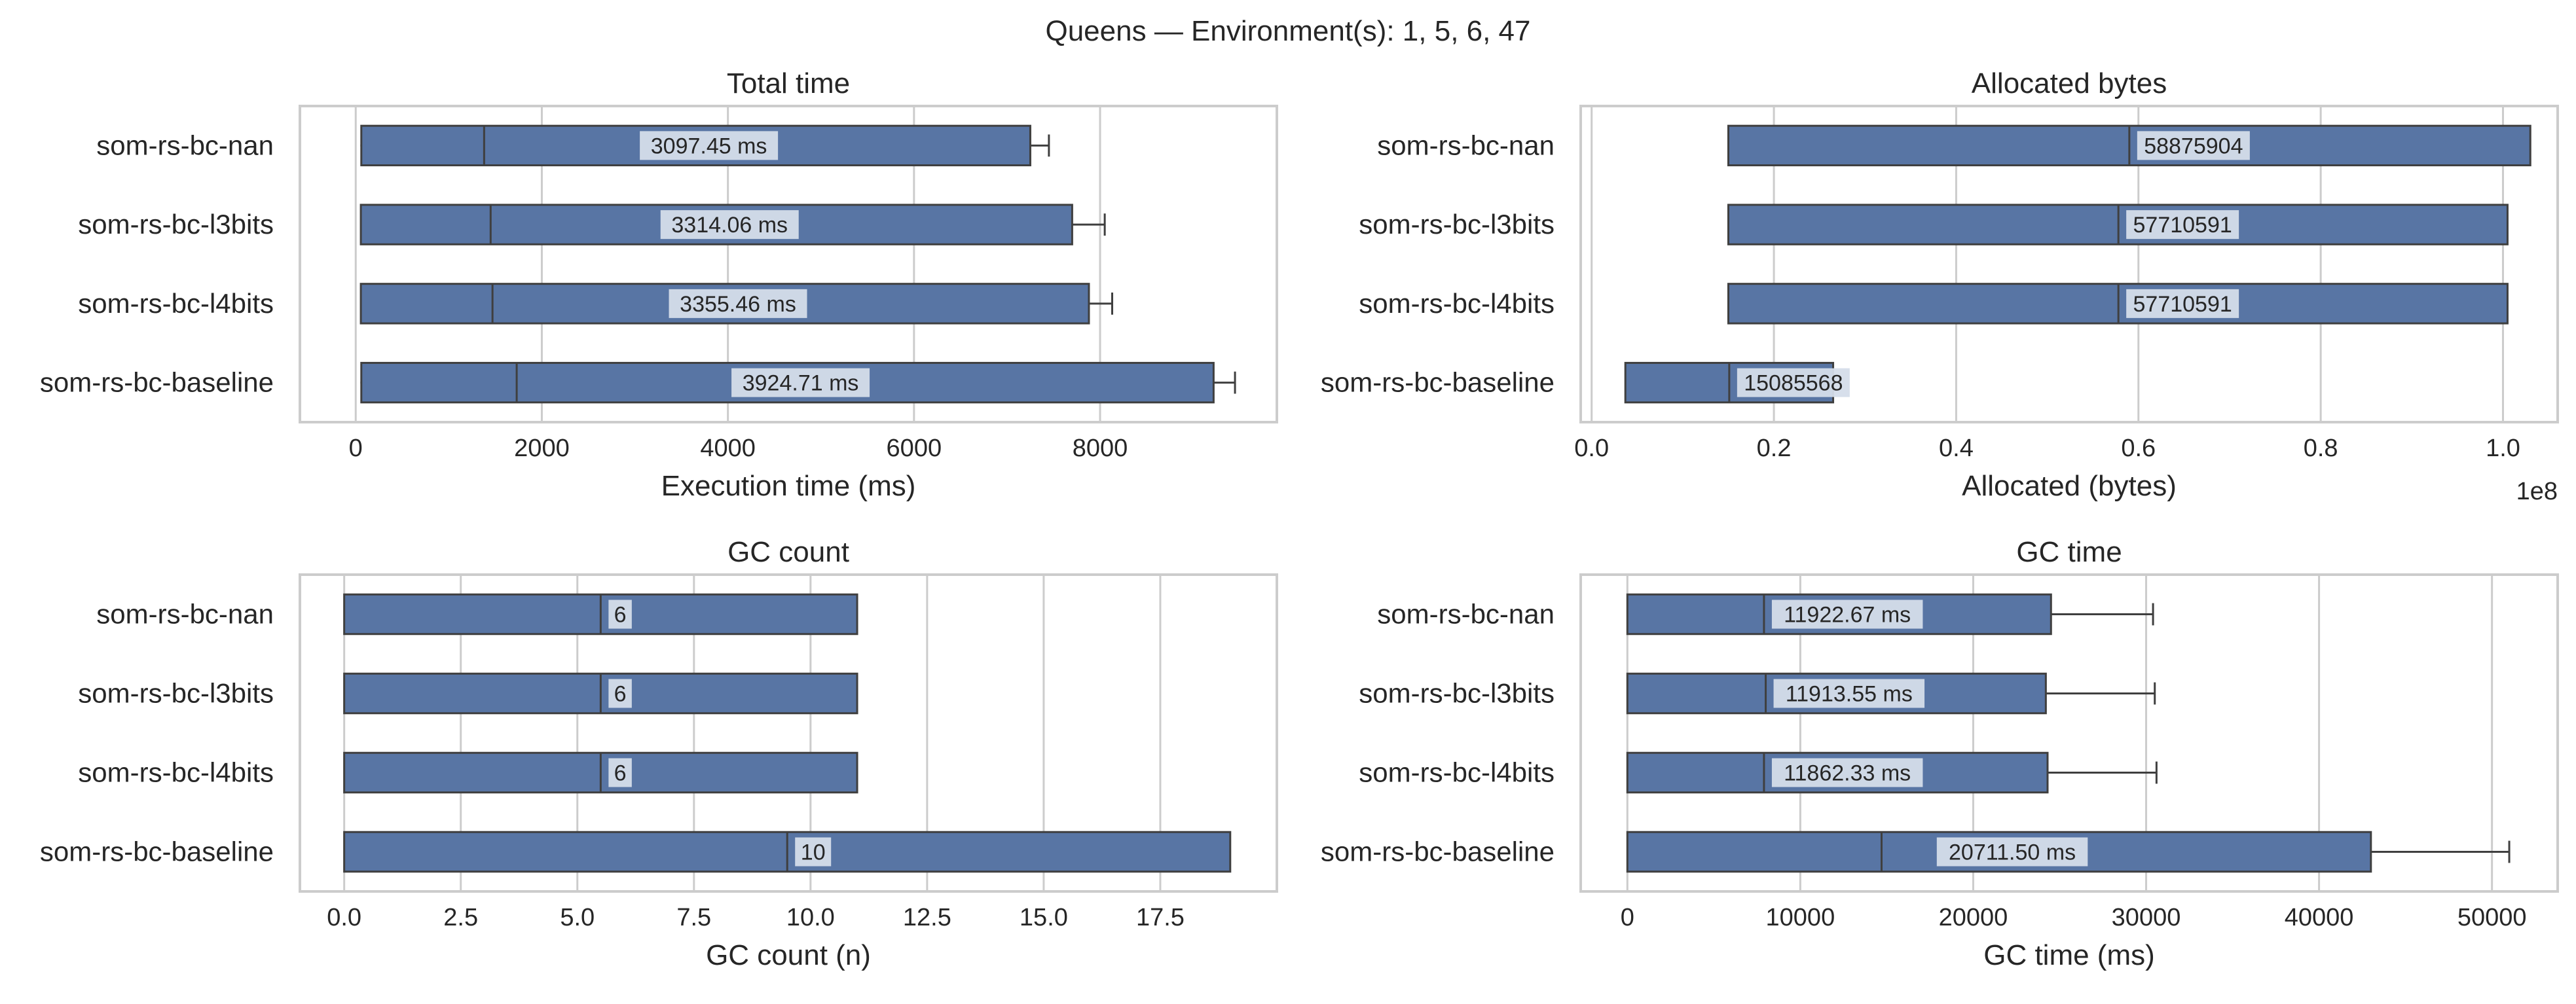  I want to click on panel-title: Allocated bytes, so click(2069, 83).